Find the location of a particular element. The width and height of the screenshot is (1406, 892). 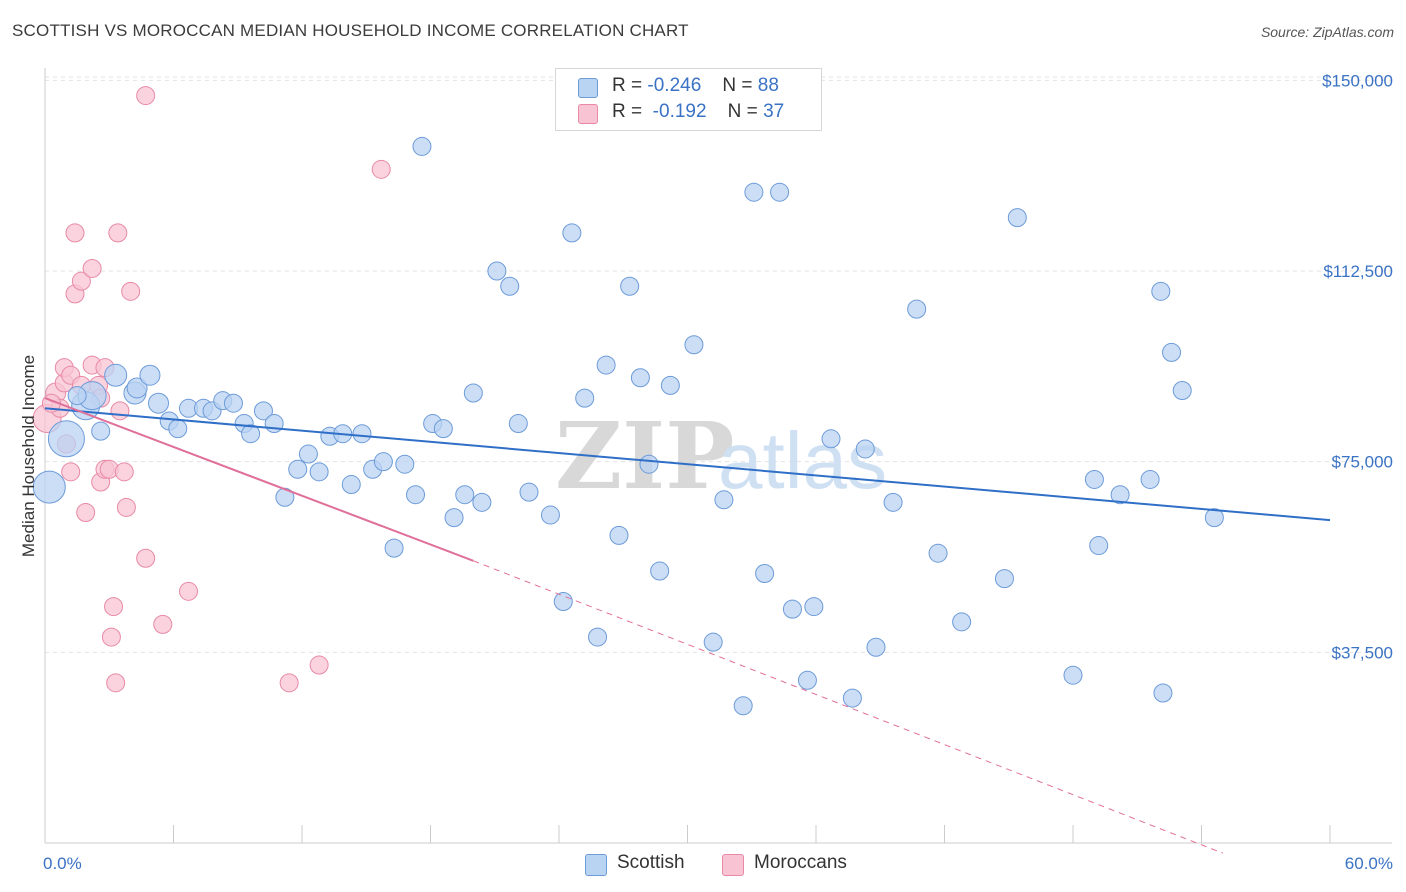

r-value: -0.192 is located at coordinates (679, 111).